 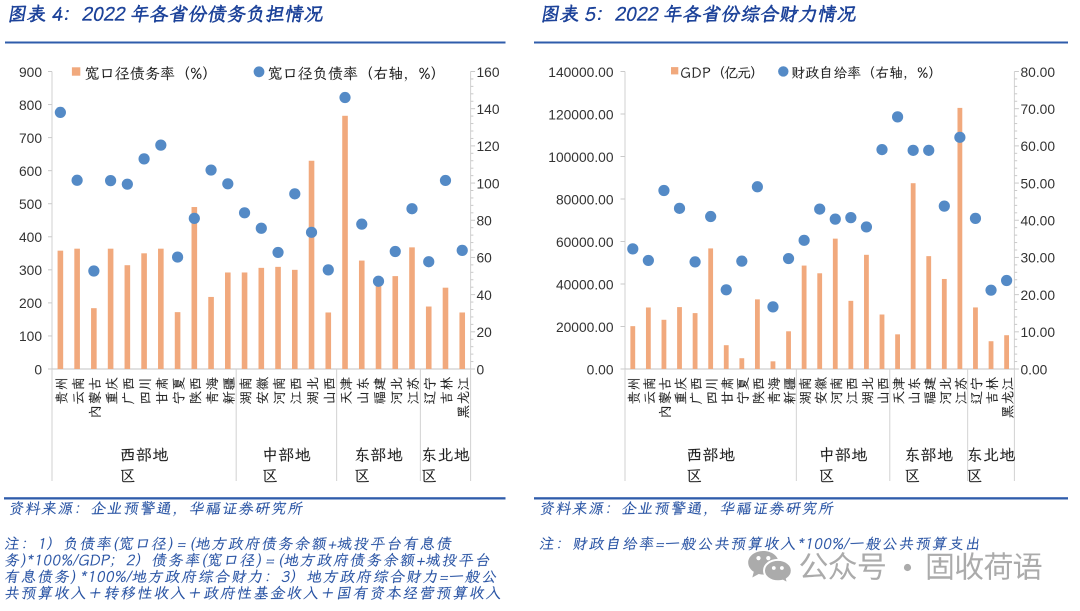 What do you see at coordinates (1038, 258) in the screenshot?
I see `svg-text: 30.00` at bounding box center [1038, 258].